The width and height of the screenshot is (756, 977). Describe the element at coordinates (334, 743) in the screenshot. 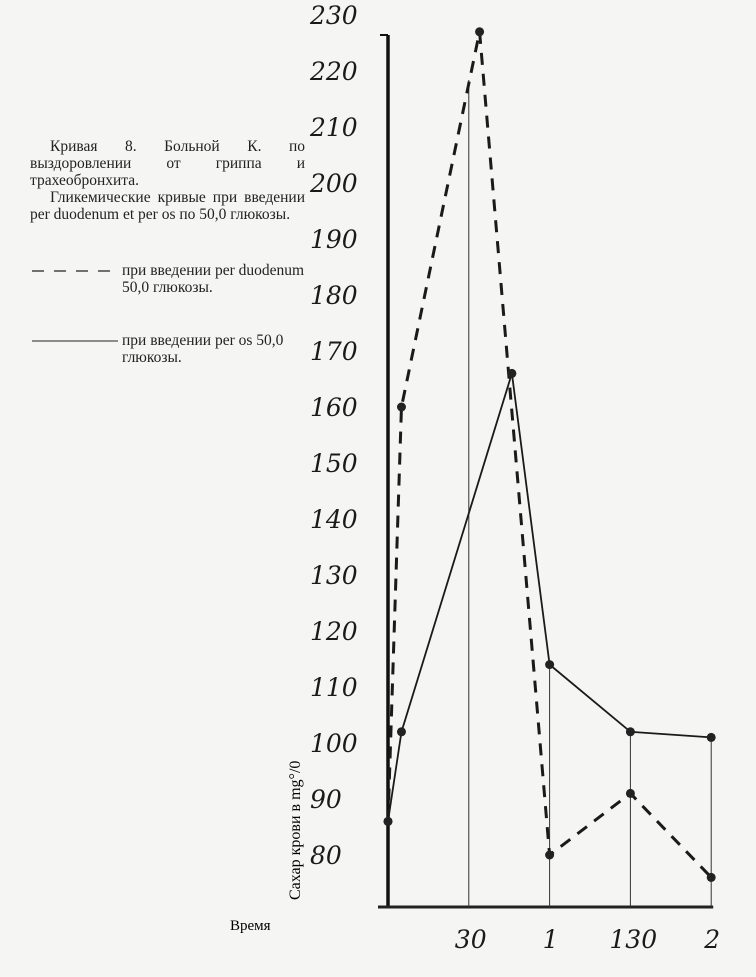

I see `y-tick-label: 100` at that location.